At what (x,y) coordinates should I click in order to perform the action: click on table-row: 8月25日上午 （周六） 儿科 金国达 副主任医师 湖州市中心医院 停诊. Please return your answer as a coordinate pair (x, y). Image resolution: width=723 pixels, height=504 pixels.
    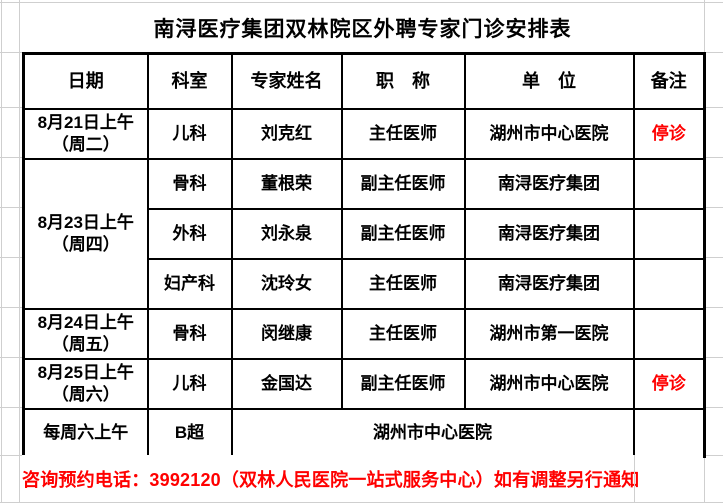
    Looking at the image, I should click on (364, 383).